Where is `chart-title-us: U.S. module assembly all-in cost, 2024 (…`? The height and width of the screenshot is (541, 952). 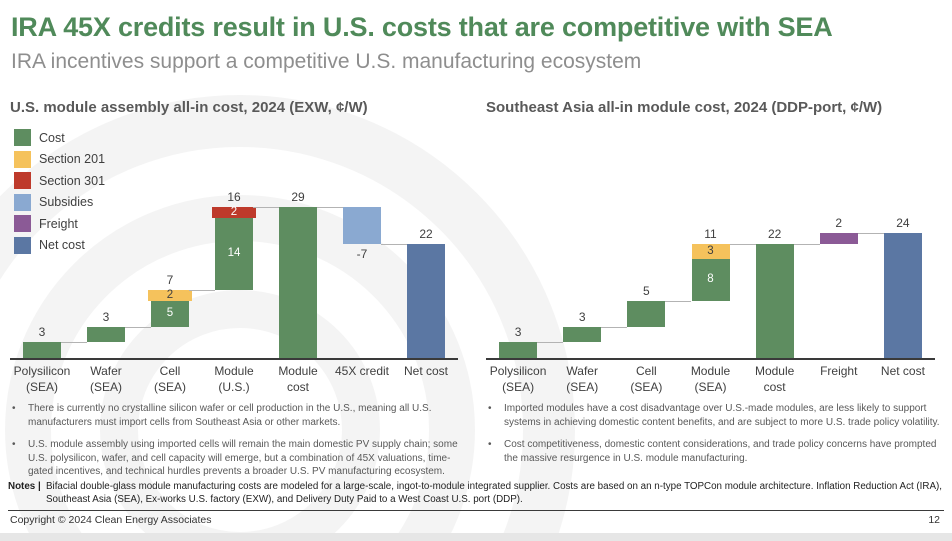
chart-title-us: U.S. module assembly all-in cost, 2024 (… is located at coordinates (189, 107).